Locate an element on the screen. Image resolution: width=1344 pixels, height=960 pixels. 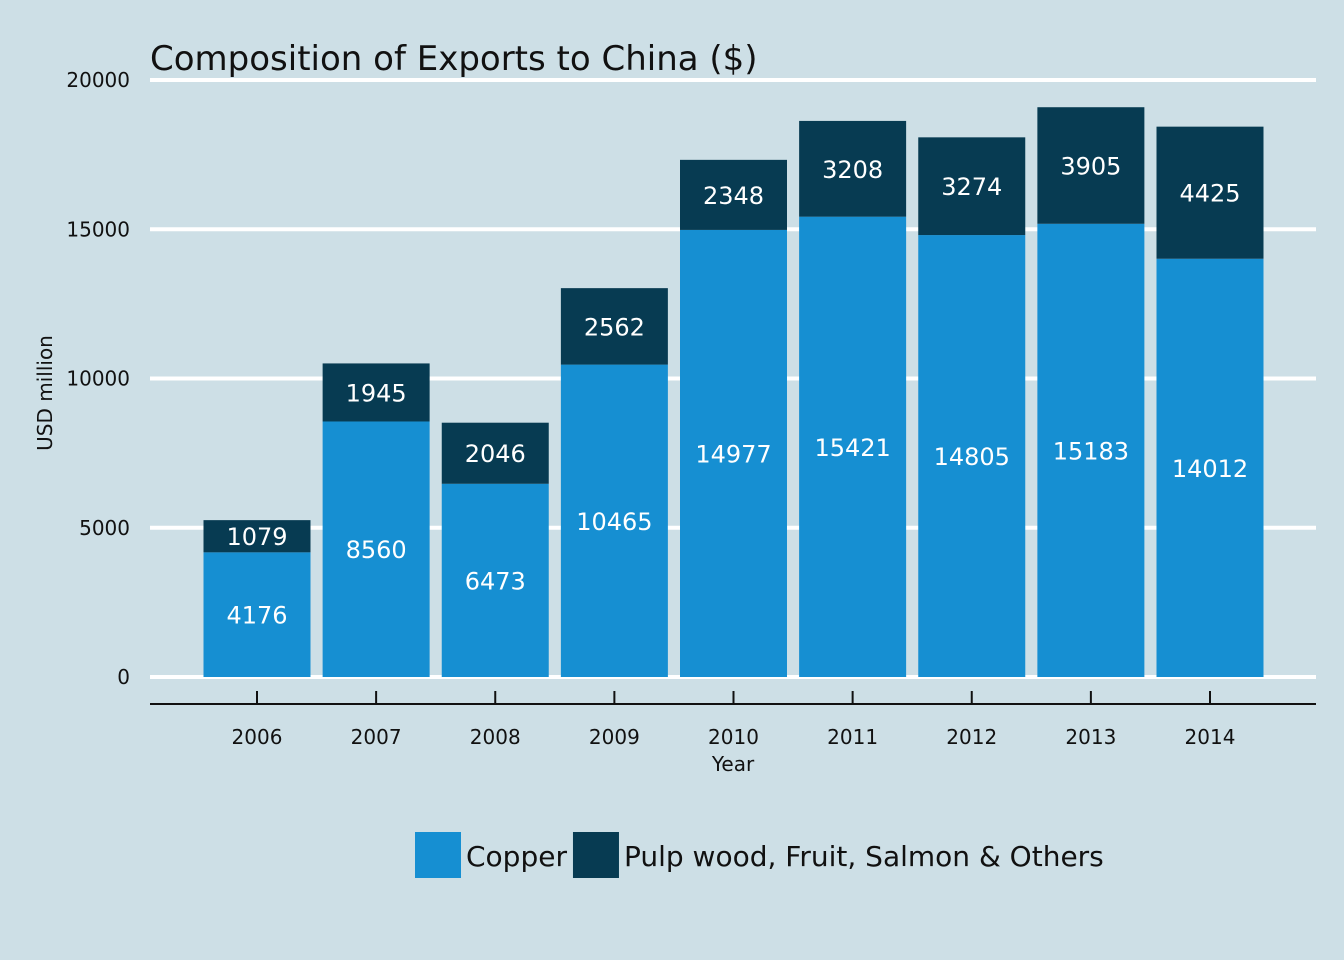
bar-value-label: 2562 is located at coordinates (614, 327).